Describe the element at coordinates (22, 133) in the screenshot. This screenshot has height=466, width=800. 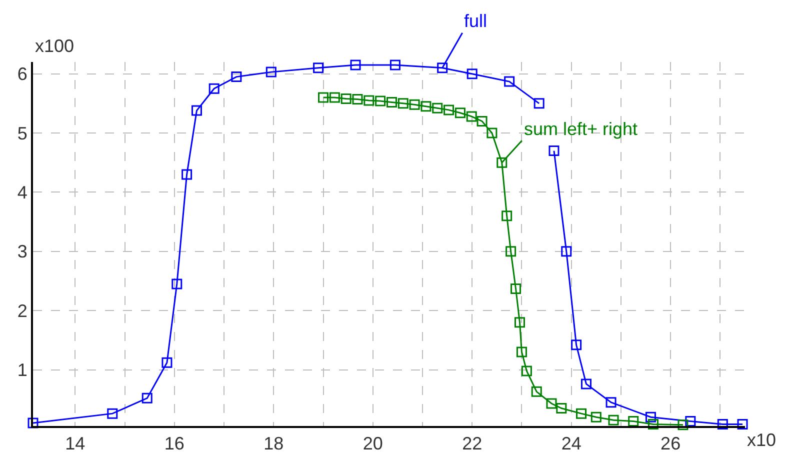
I see `y-tick-label: 5` at that location.